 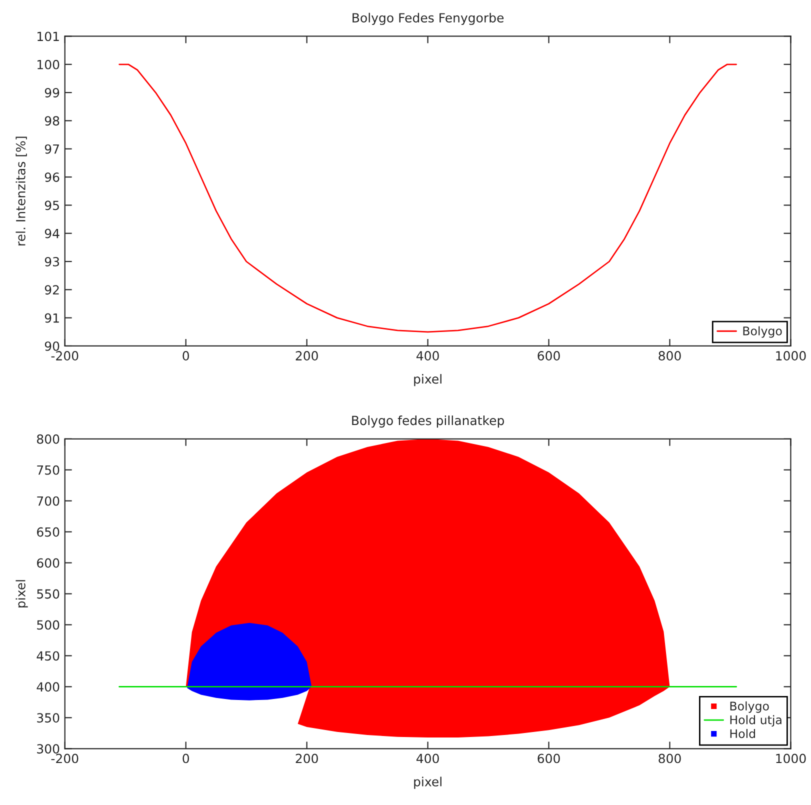 I want to click on chart-title: Bolygo Fedes Fenygorbe, so click(x=428, y=18).